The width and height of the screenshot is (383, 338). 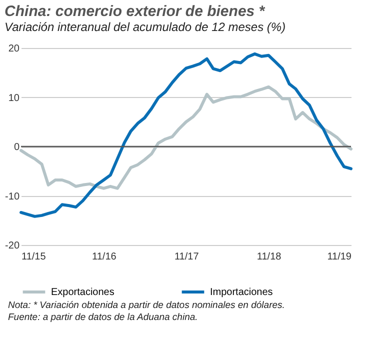 I want to click on x-tick-label: 11/17, so click(x=187, y=257).